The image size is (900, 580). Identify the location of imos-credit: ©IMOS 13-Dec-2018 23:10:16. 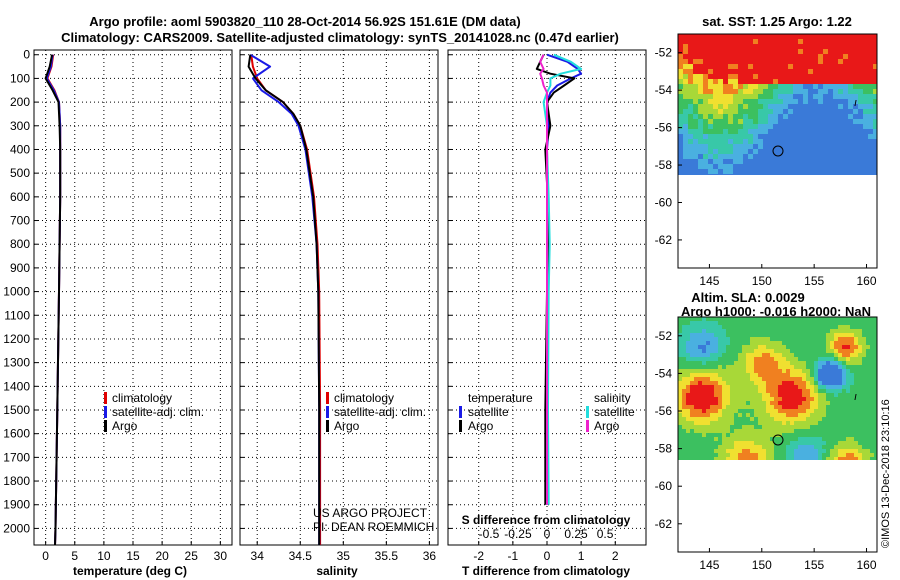
(886, 473).